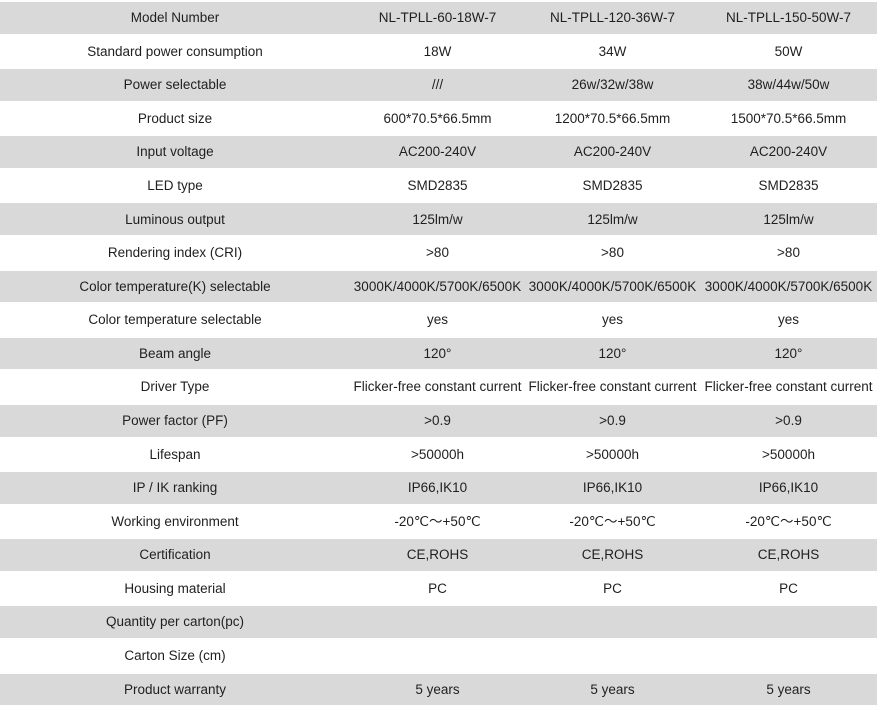 The image size is (877, 707). I want to click on spec-value-model-1: SMD2835, so click(437, 185).